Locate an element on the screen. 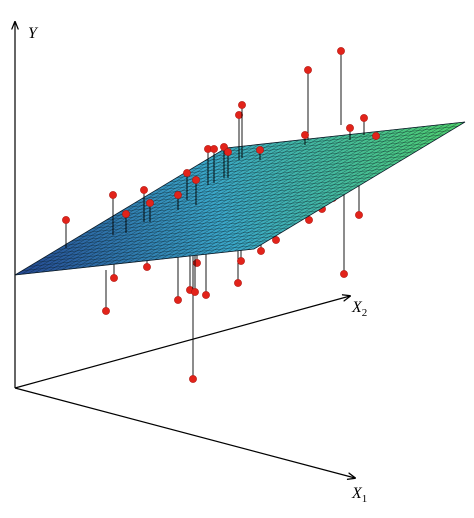  x1-label: X1 is located at coordinates (359, 495).